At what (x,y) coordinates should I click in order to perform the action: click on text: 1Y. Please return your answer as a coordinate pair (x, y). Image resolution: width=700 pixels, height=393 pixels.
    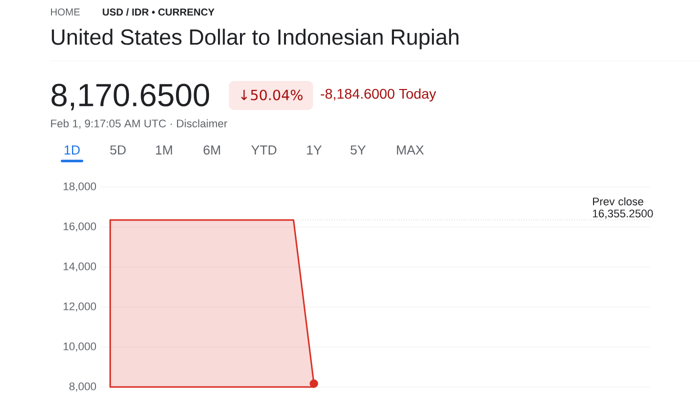
    Looking at the image, I should click on (314, 150).